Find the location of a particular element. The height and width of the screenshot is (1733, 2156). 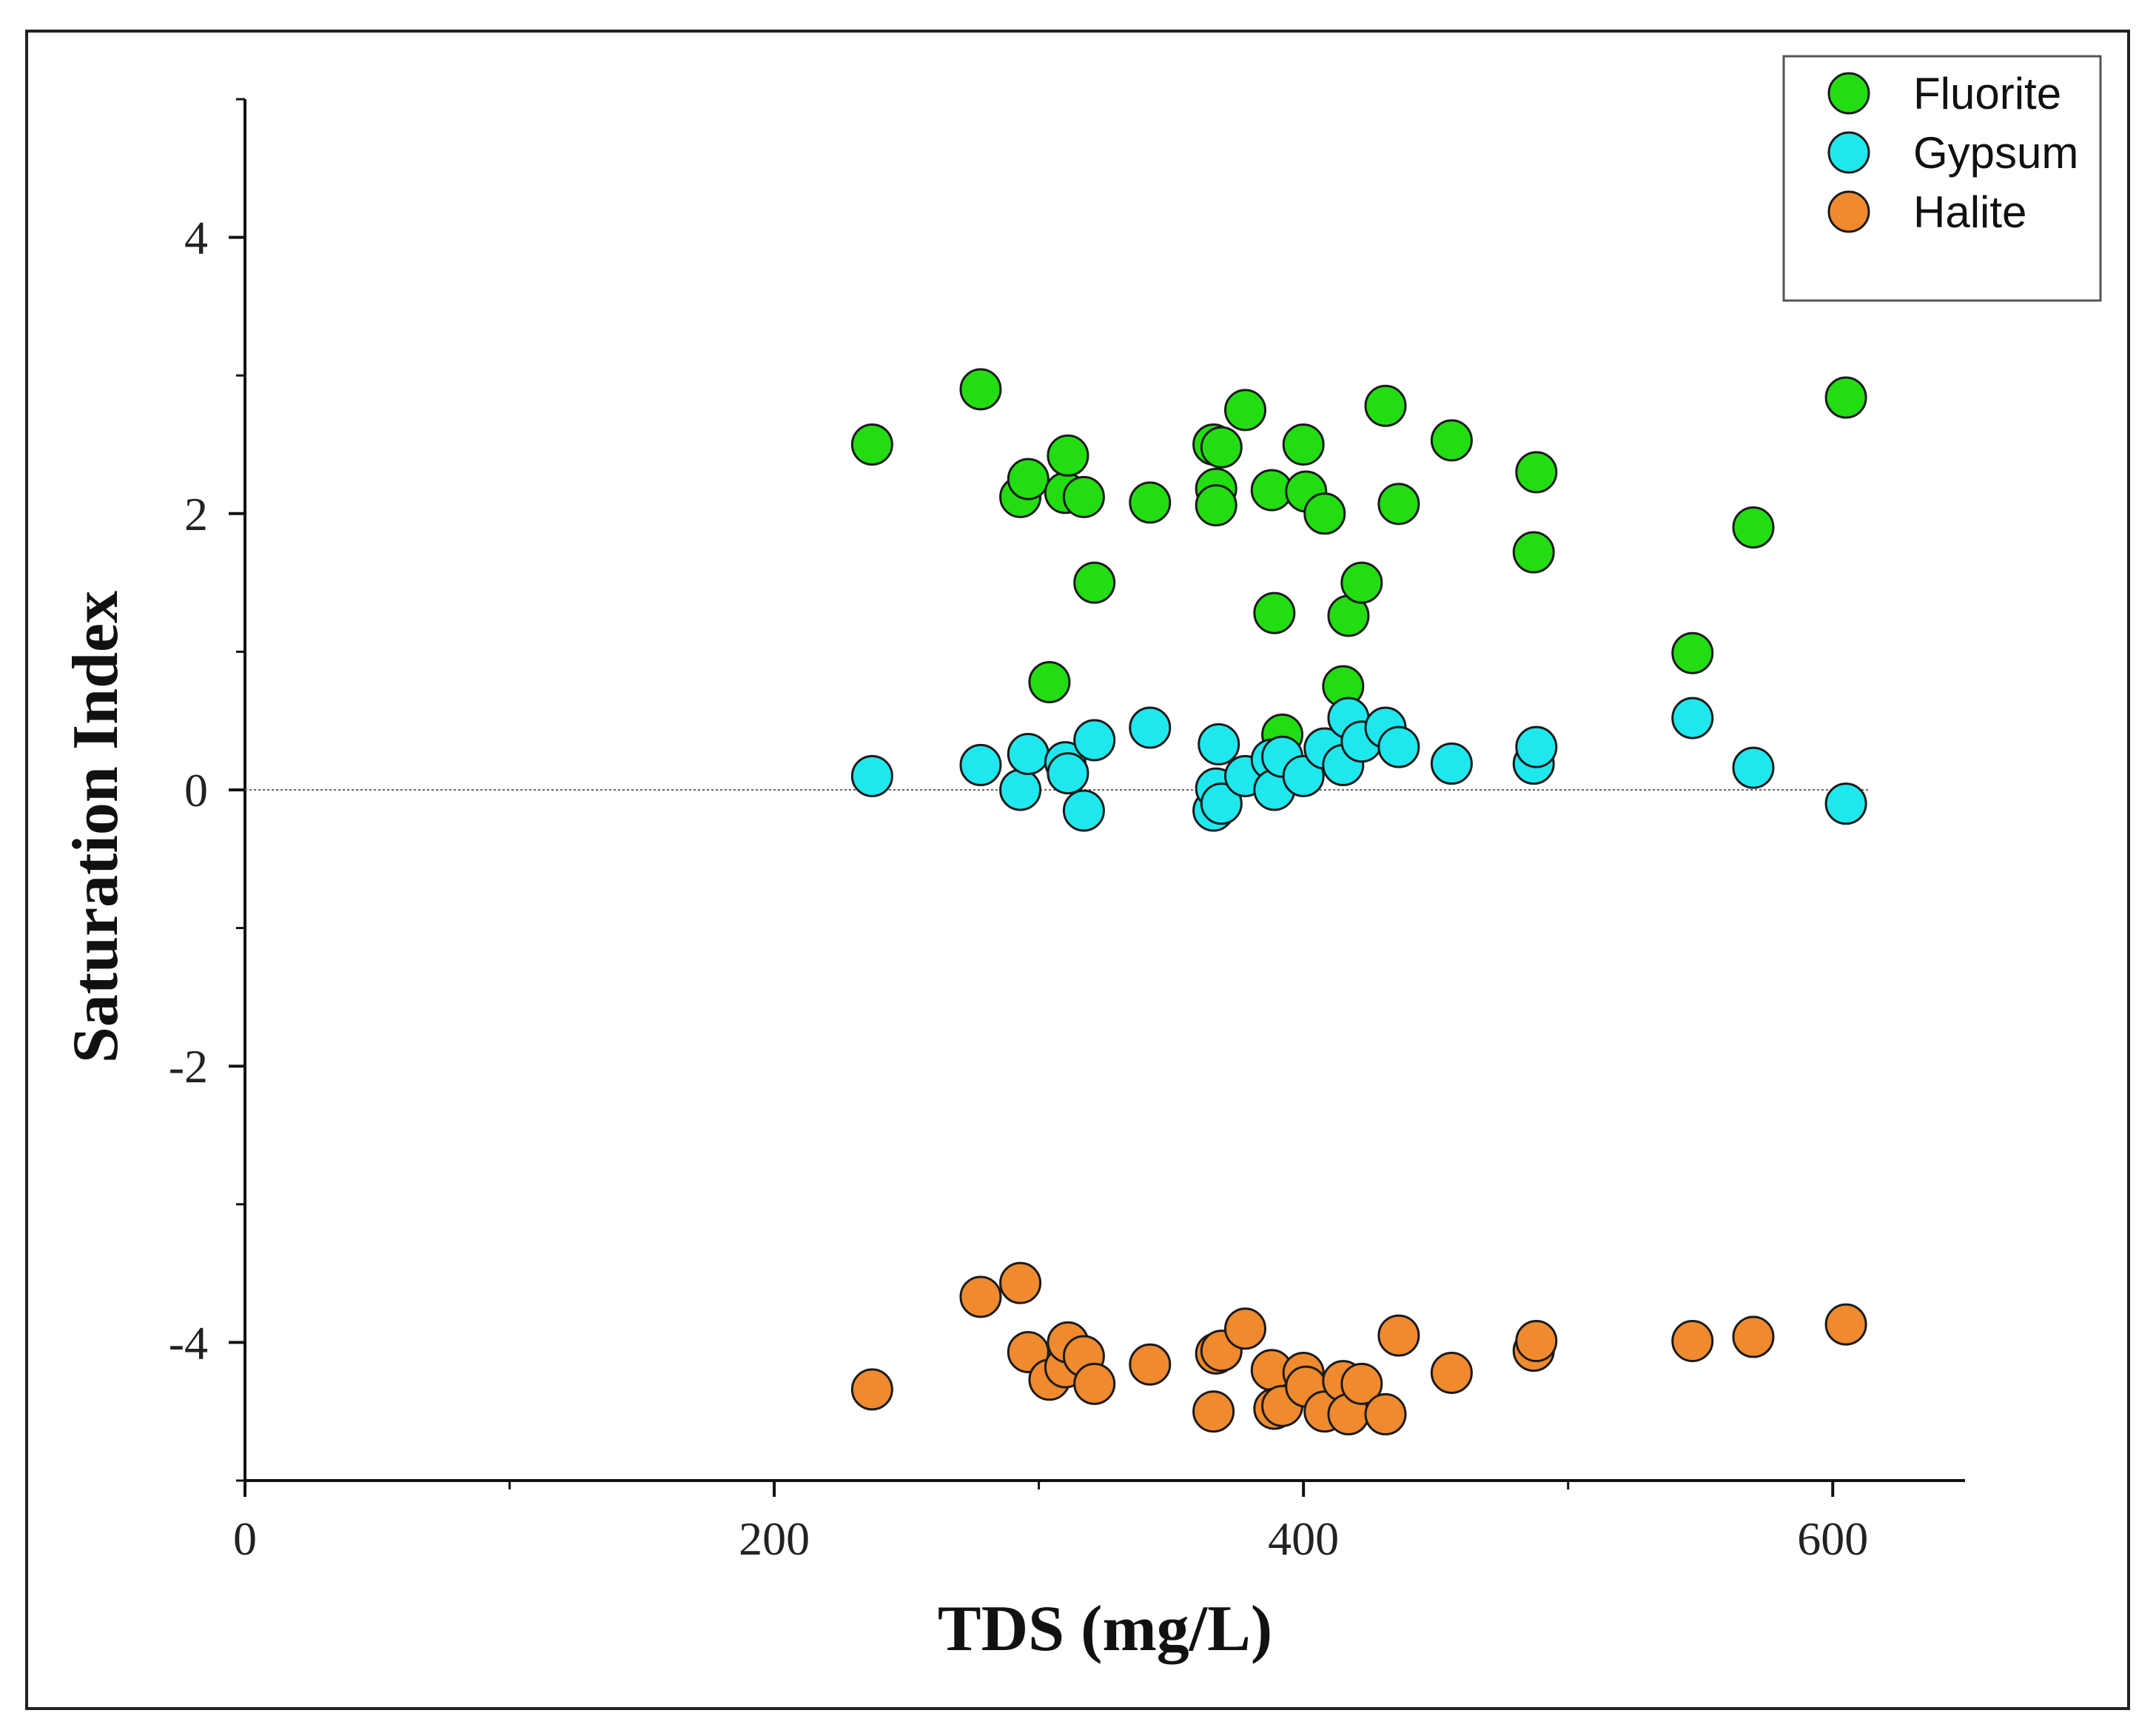

legend-marker-fluorite is located at coordinates (1849, 93).